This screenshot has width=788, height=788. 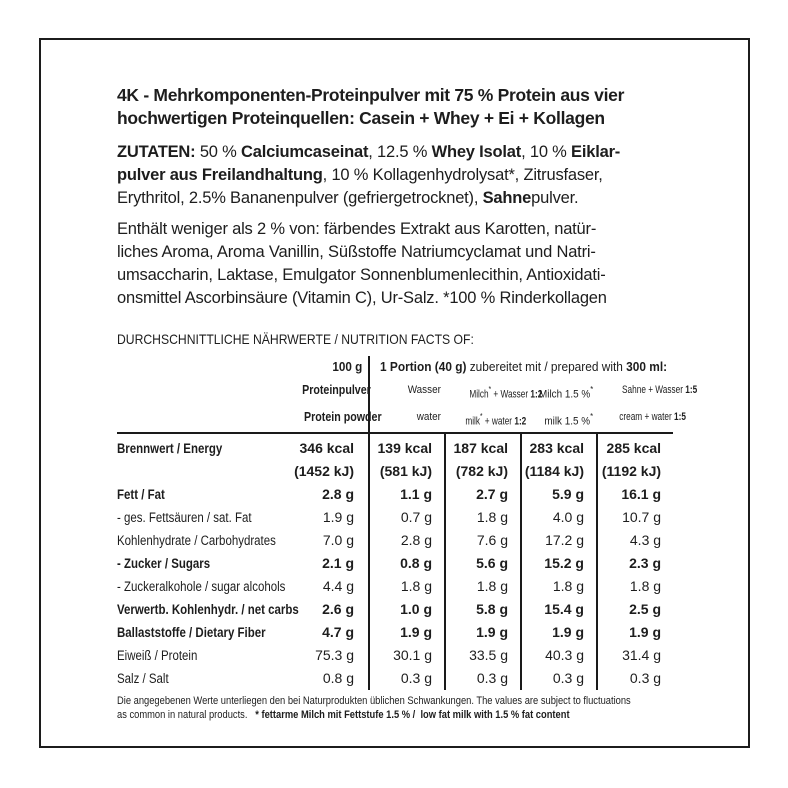 I want to click on row-label-cell: - ges. Fettsäuren / sat. Fat, so click(x=202, y=517).